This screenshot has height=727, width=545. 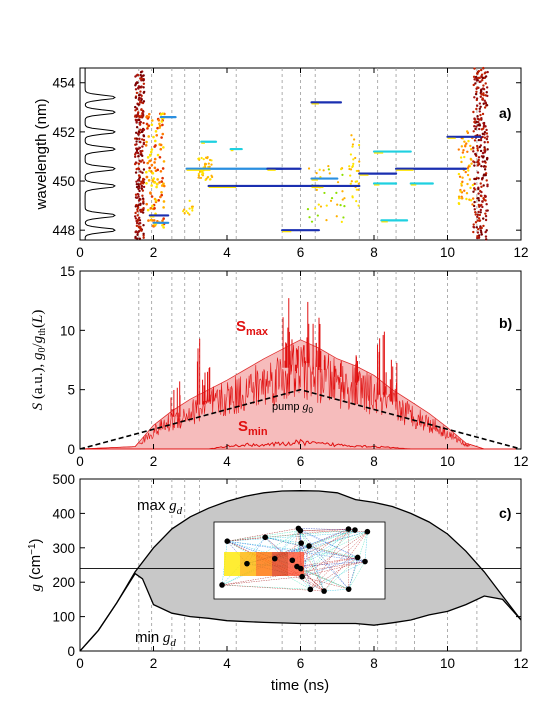 What do you see at coordinates (300, 394) in the screenshot?
I see `smax-envelope` at bounding box center [300, 394].